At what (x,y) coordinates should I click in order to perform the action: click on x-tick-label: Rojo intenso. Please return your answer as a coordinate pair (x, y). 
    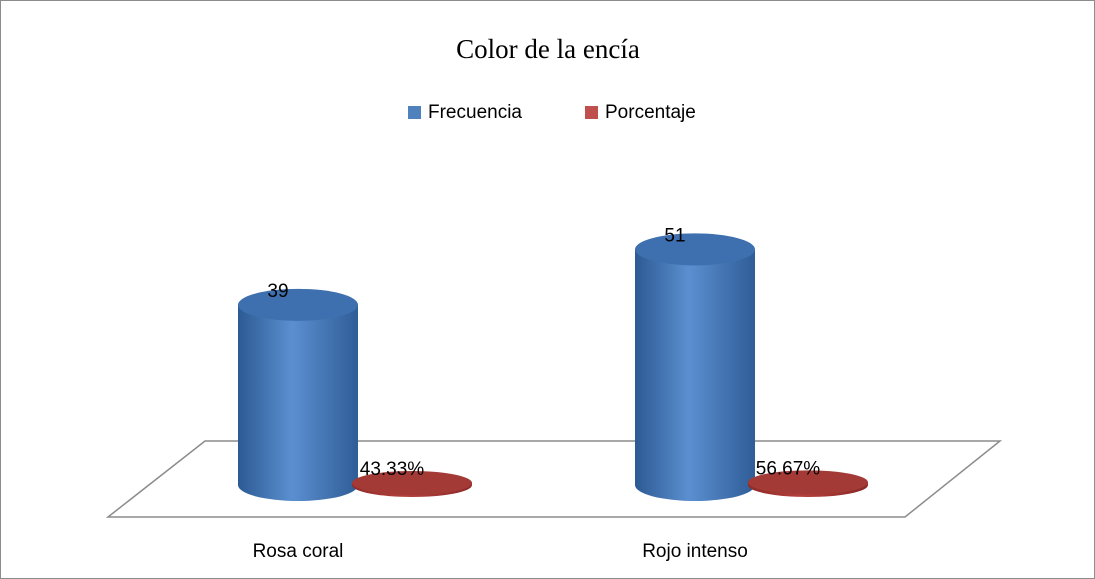
    Looking at the image, I should click on (695, 551).